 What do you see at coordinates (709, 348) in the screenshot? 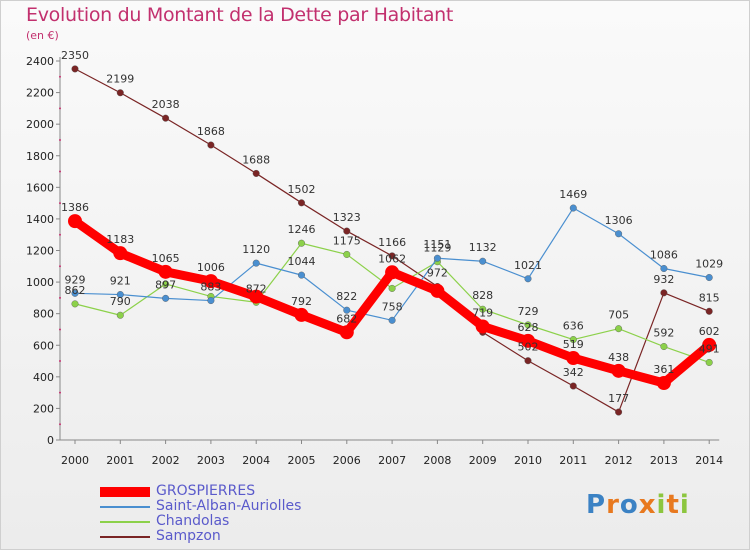
I see `data-label: 491` at bounding box center [709, 348].